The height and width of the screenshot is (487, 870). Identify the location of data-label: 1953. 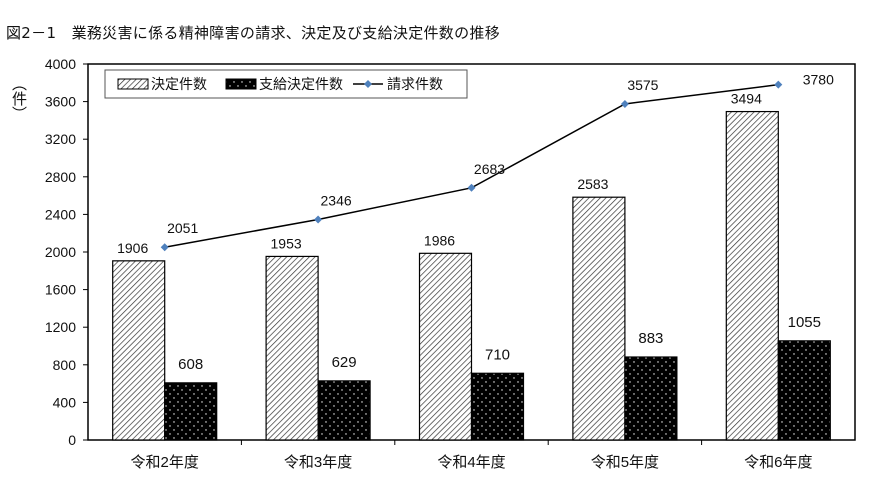
(286, 243).